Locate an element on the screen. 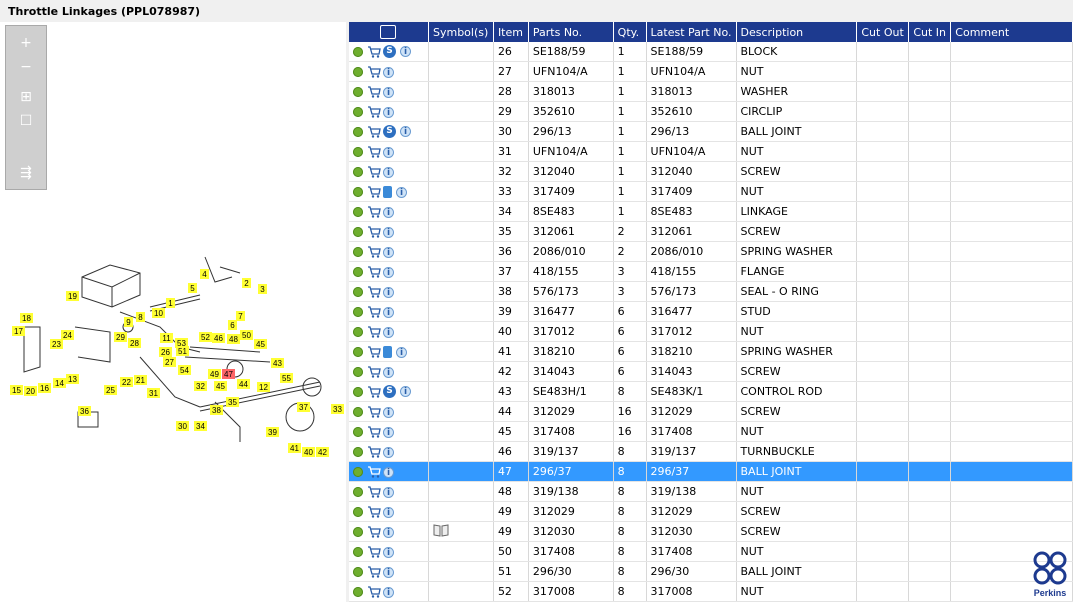  table-row: i 45 317408 16 317408 NUT is located at coordinates (711, 431).